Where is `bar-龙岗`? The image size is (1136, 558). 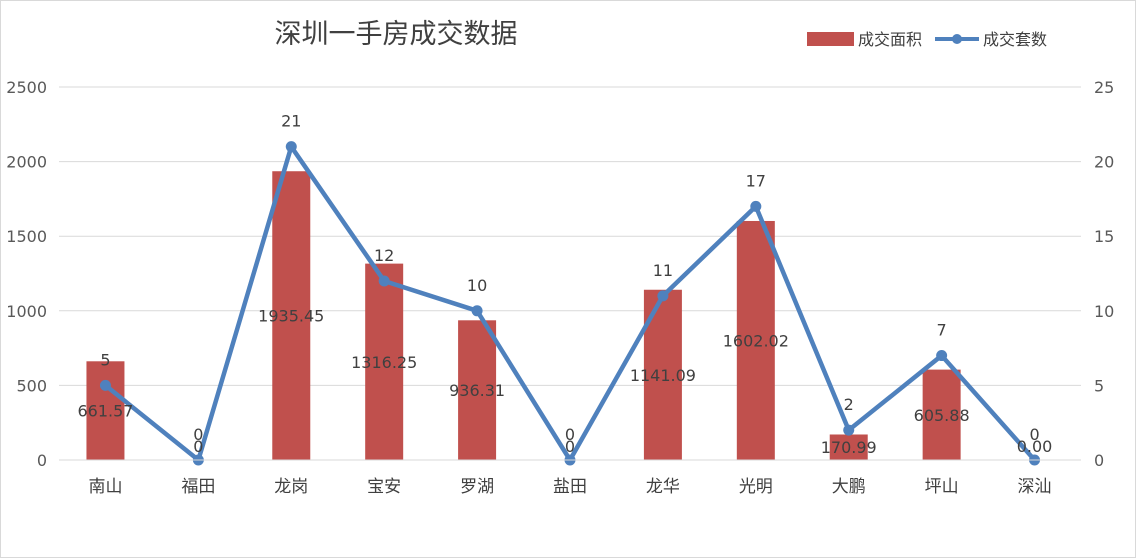 bar-龙岗 is located at coordinates (291, 315).